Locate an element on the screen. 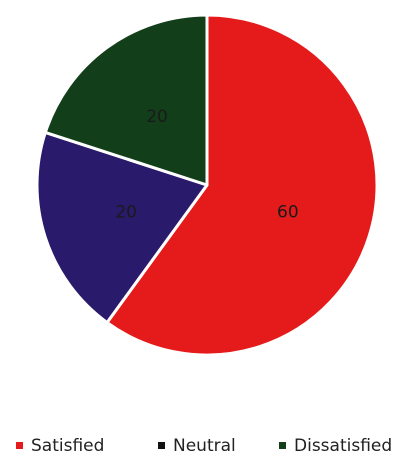 The width and height of the screenshot is (414, 461). legend-swatch-dissatisfied is located at coordinates (282, 445).